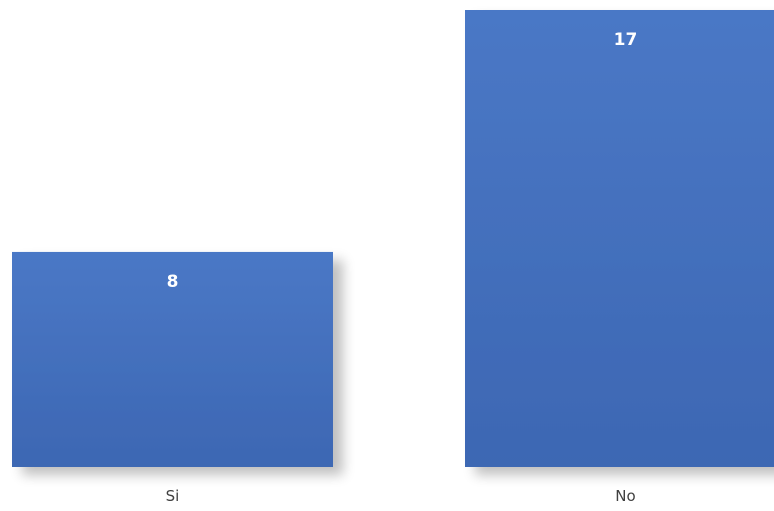 This screenshot has height=511, width=774. I want to click on category-label-si: Si, so click(173, 496).